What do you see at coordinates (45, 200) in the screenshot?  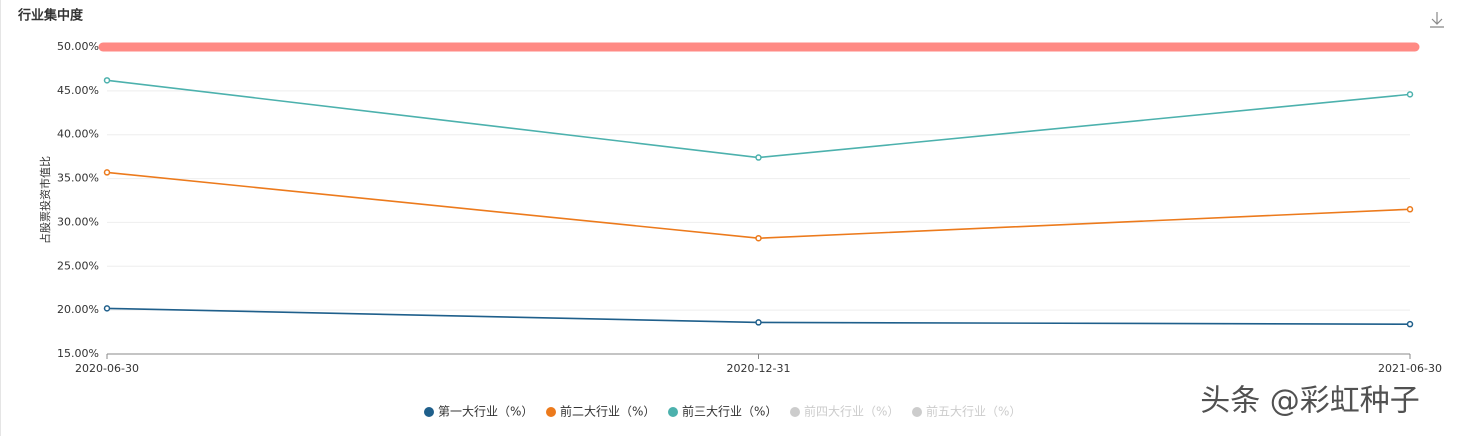 I see `y-axis-label: 占股票投资市值比` at bounding box center [45, 200].